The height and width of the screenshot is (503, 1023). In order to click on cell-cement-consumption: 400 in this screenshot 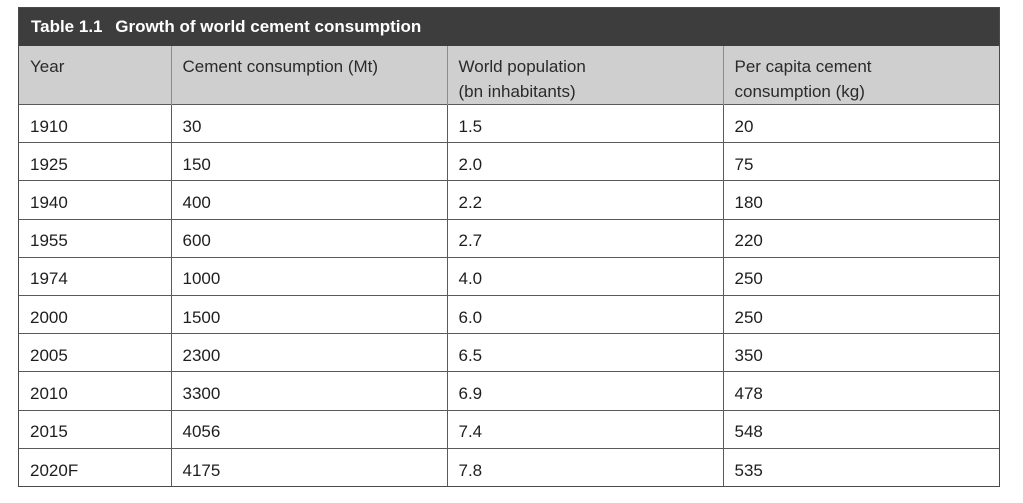, I will do `click(308, 200)`.